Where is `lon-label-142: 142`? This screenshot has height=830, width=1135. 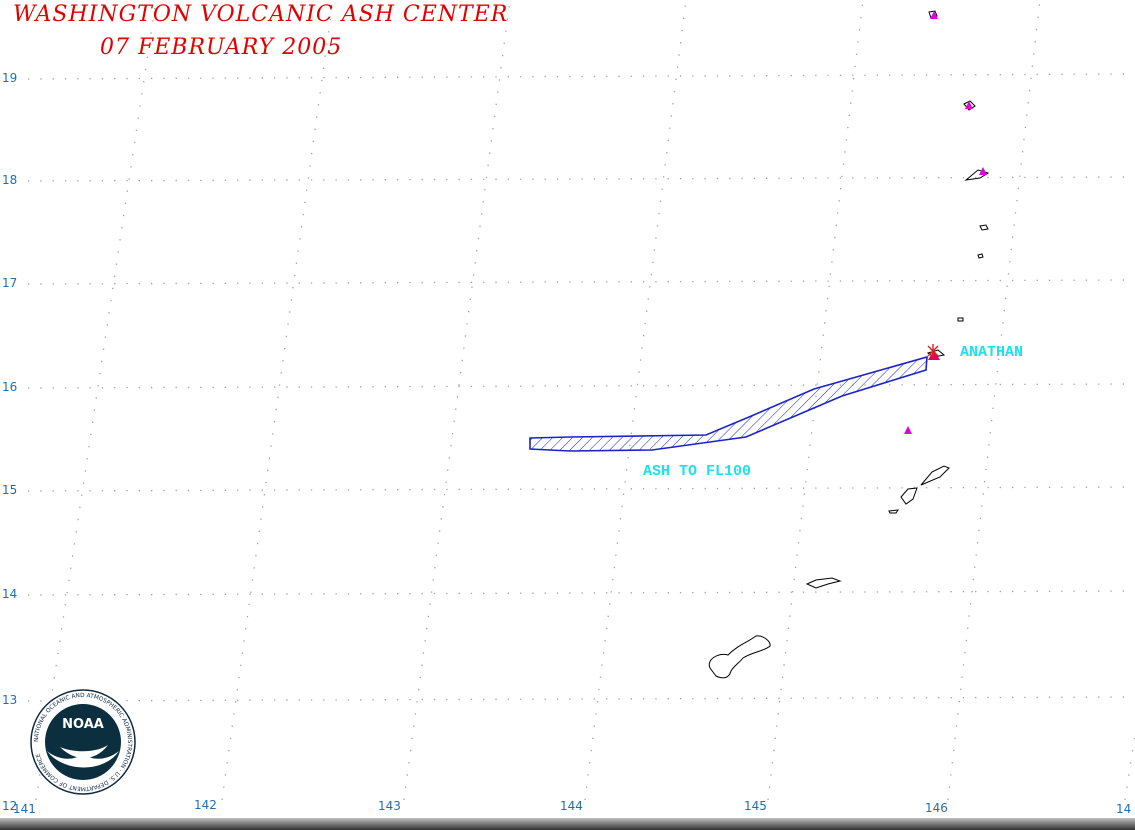 lon-label-142: 142 is located at coordinates (205, 805).